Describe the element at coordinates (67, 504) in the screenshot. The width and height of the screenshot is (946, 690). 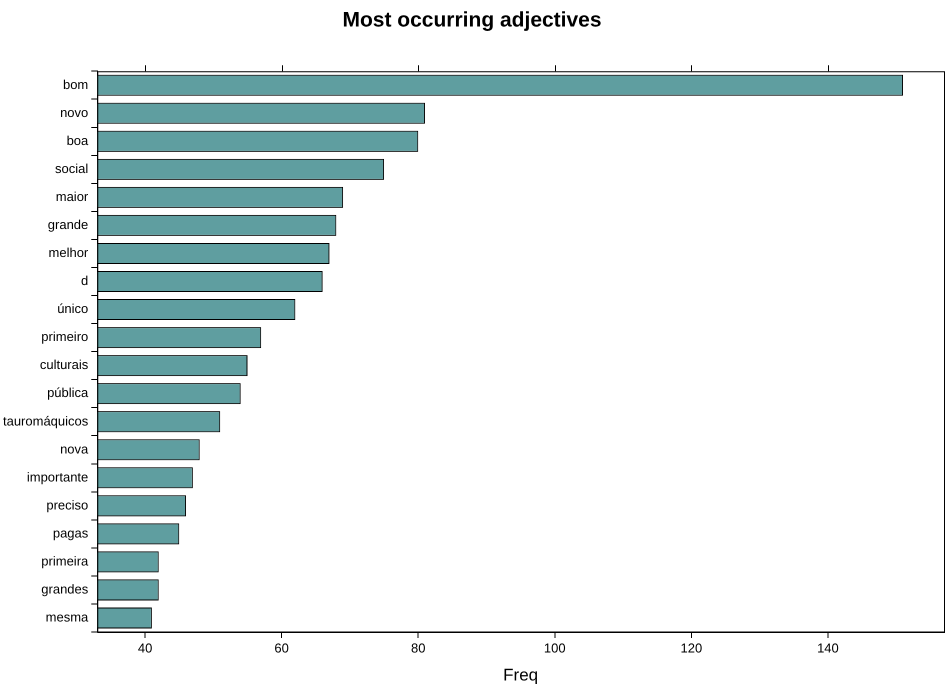
I see `y-tick-label: preciso` at that location.